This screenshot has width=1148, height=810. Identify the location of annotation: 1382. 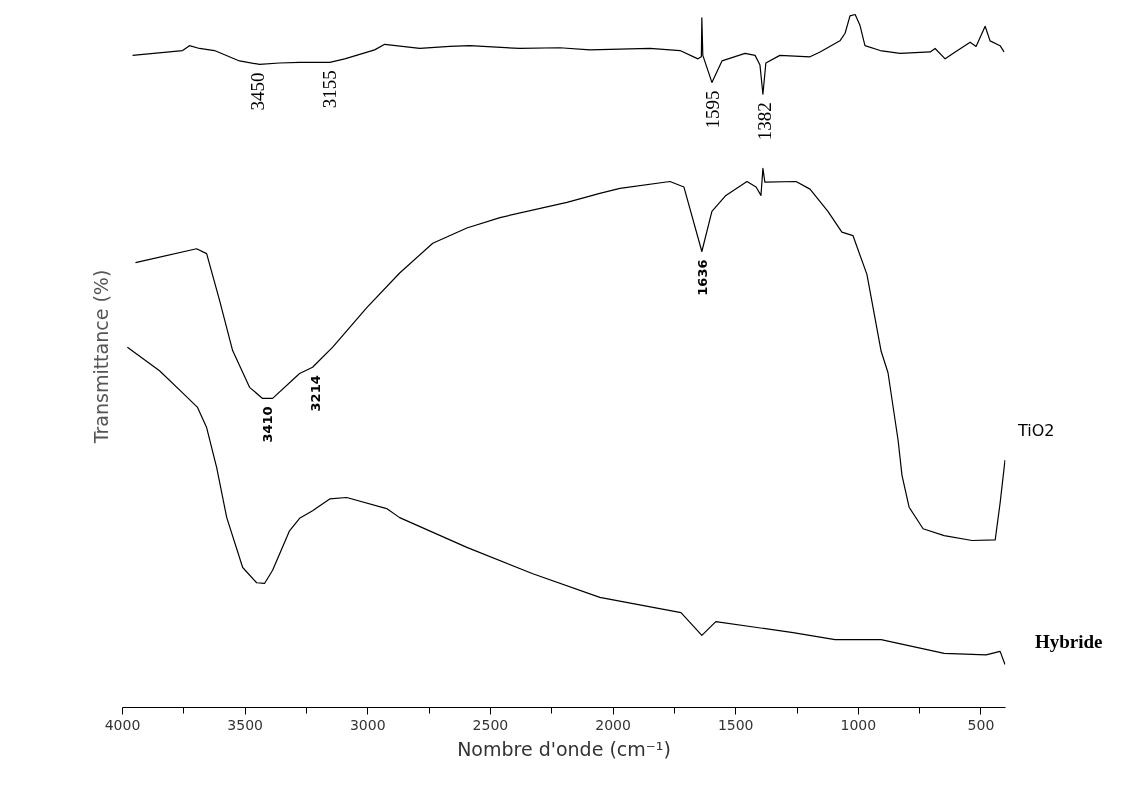
(765, 121).